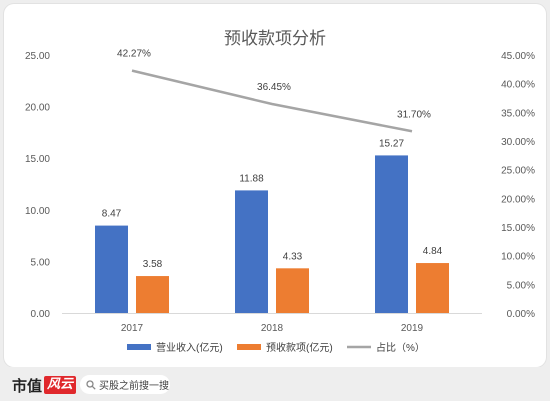 The height and width of the screenshot is (401, 550). I want to click on y-right-tick-label: 35.00%, so click(518, 113).